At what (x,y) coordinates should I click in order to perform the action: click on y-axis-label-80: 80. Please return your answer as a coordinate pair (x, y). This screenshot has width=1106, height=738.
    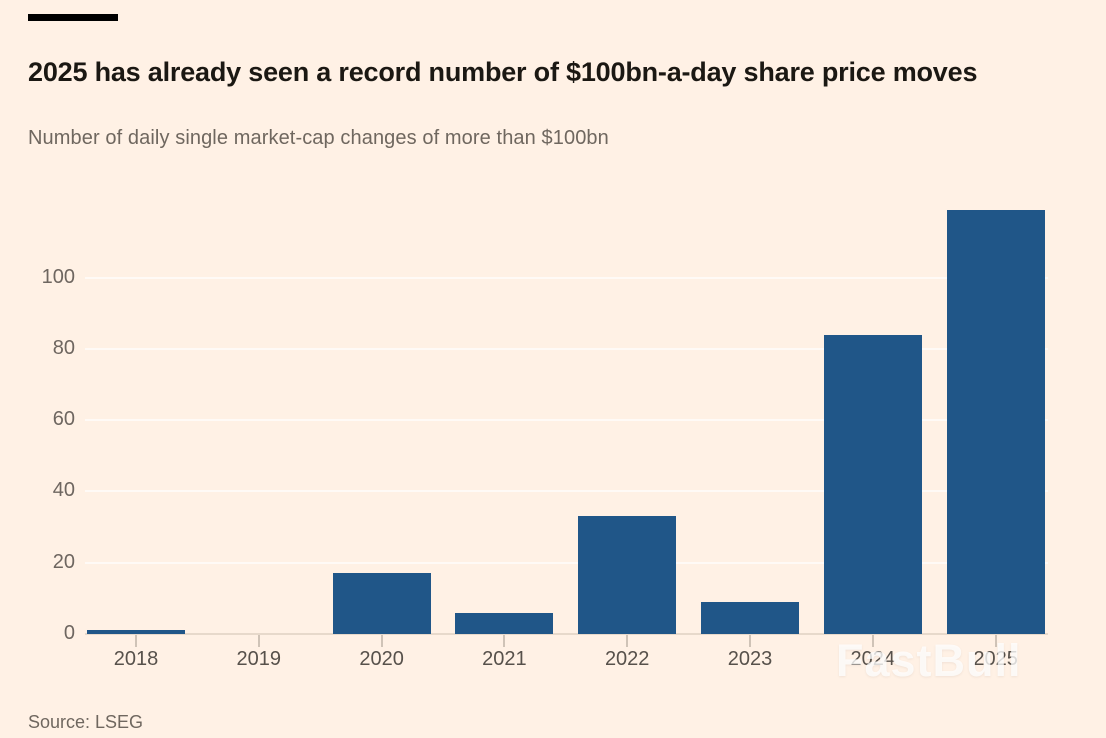
    Looking at the image, I should click on (63, 347).